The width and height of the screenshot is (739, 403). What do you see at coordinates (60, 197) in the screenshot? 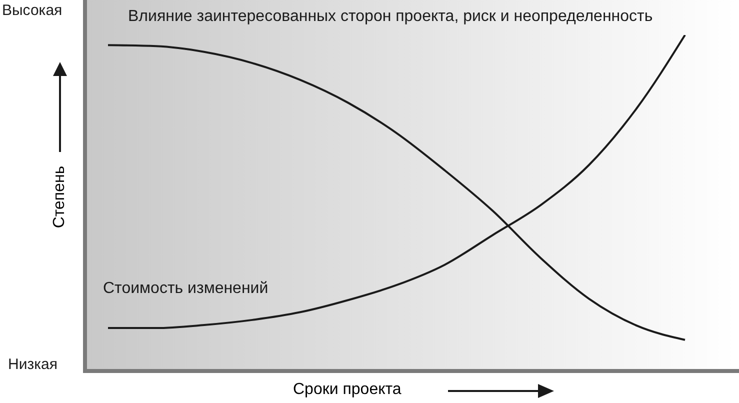
I see `y-axis-title: Степень` at bounding box center [60, 197].